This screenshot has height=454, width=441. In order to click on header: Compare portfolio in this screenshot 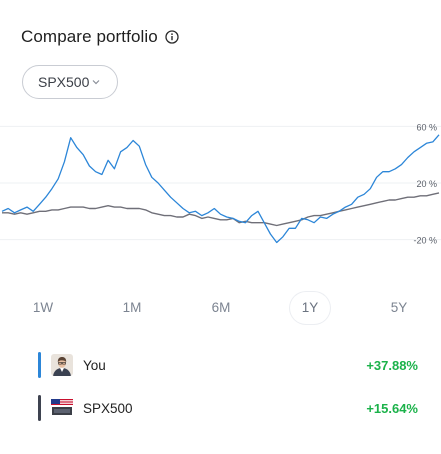, I will do `click(100, 37)`.